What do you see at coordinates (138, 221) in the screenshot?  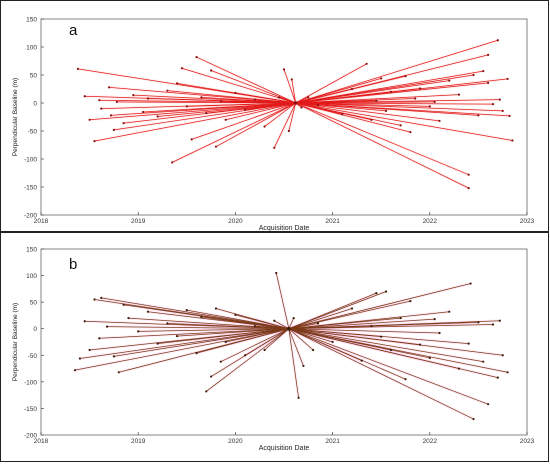 I see `pa-xtick-label-1: 2019` at bounding box center [138, 221].